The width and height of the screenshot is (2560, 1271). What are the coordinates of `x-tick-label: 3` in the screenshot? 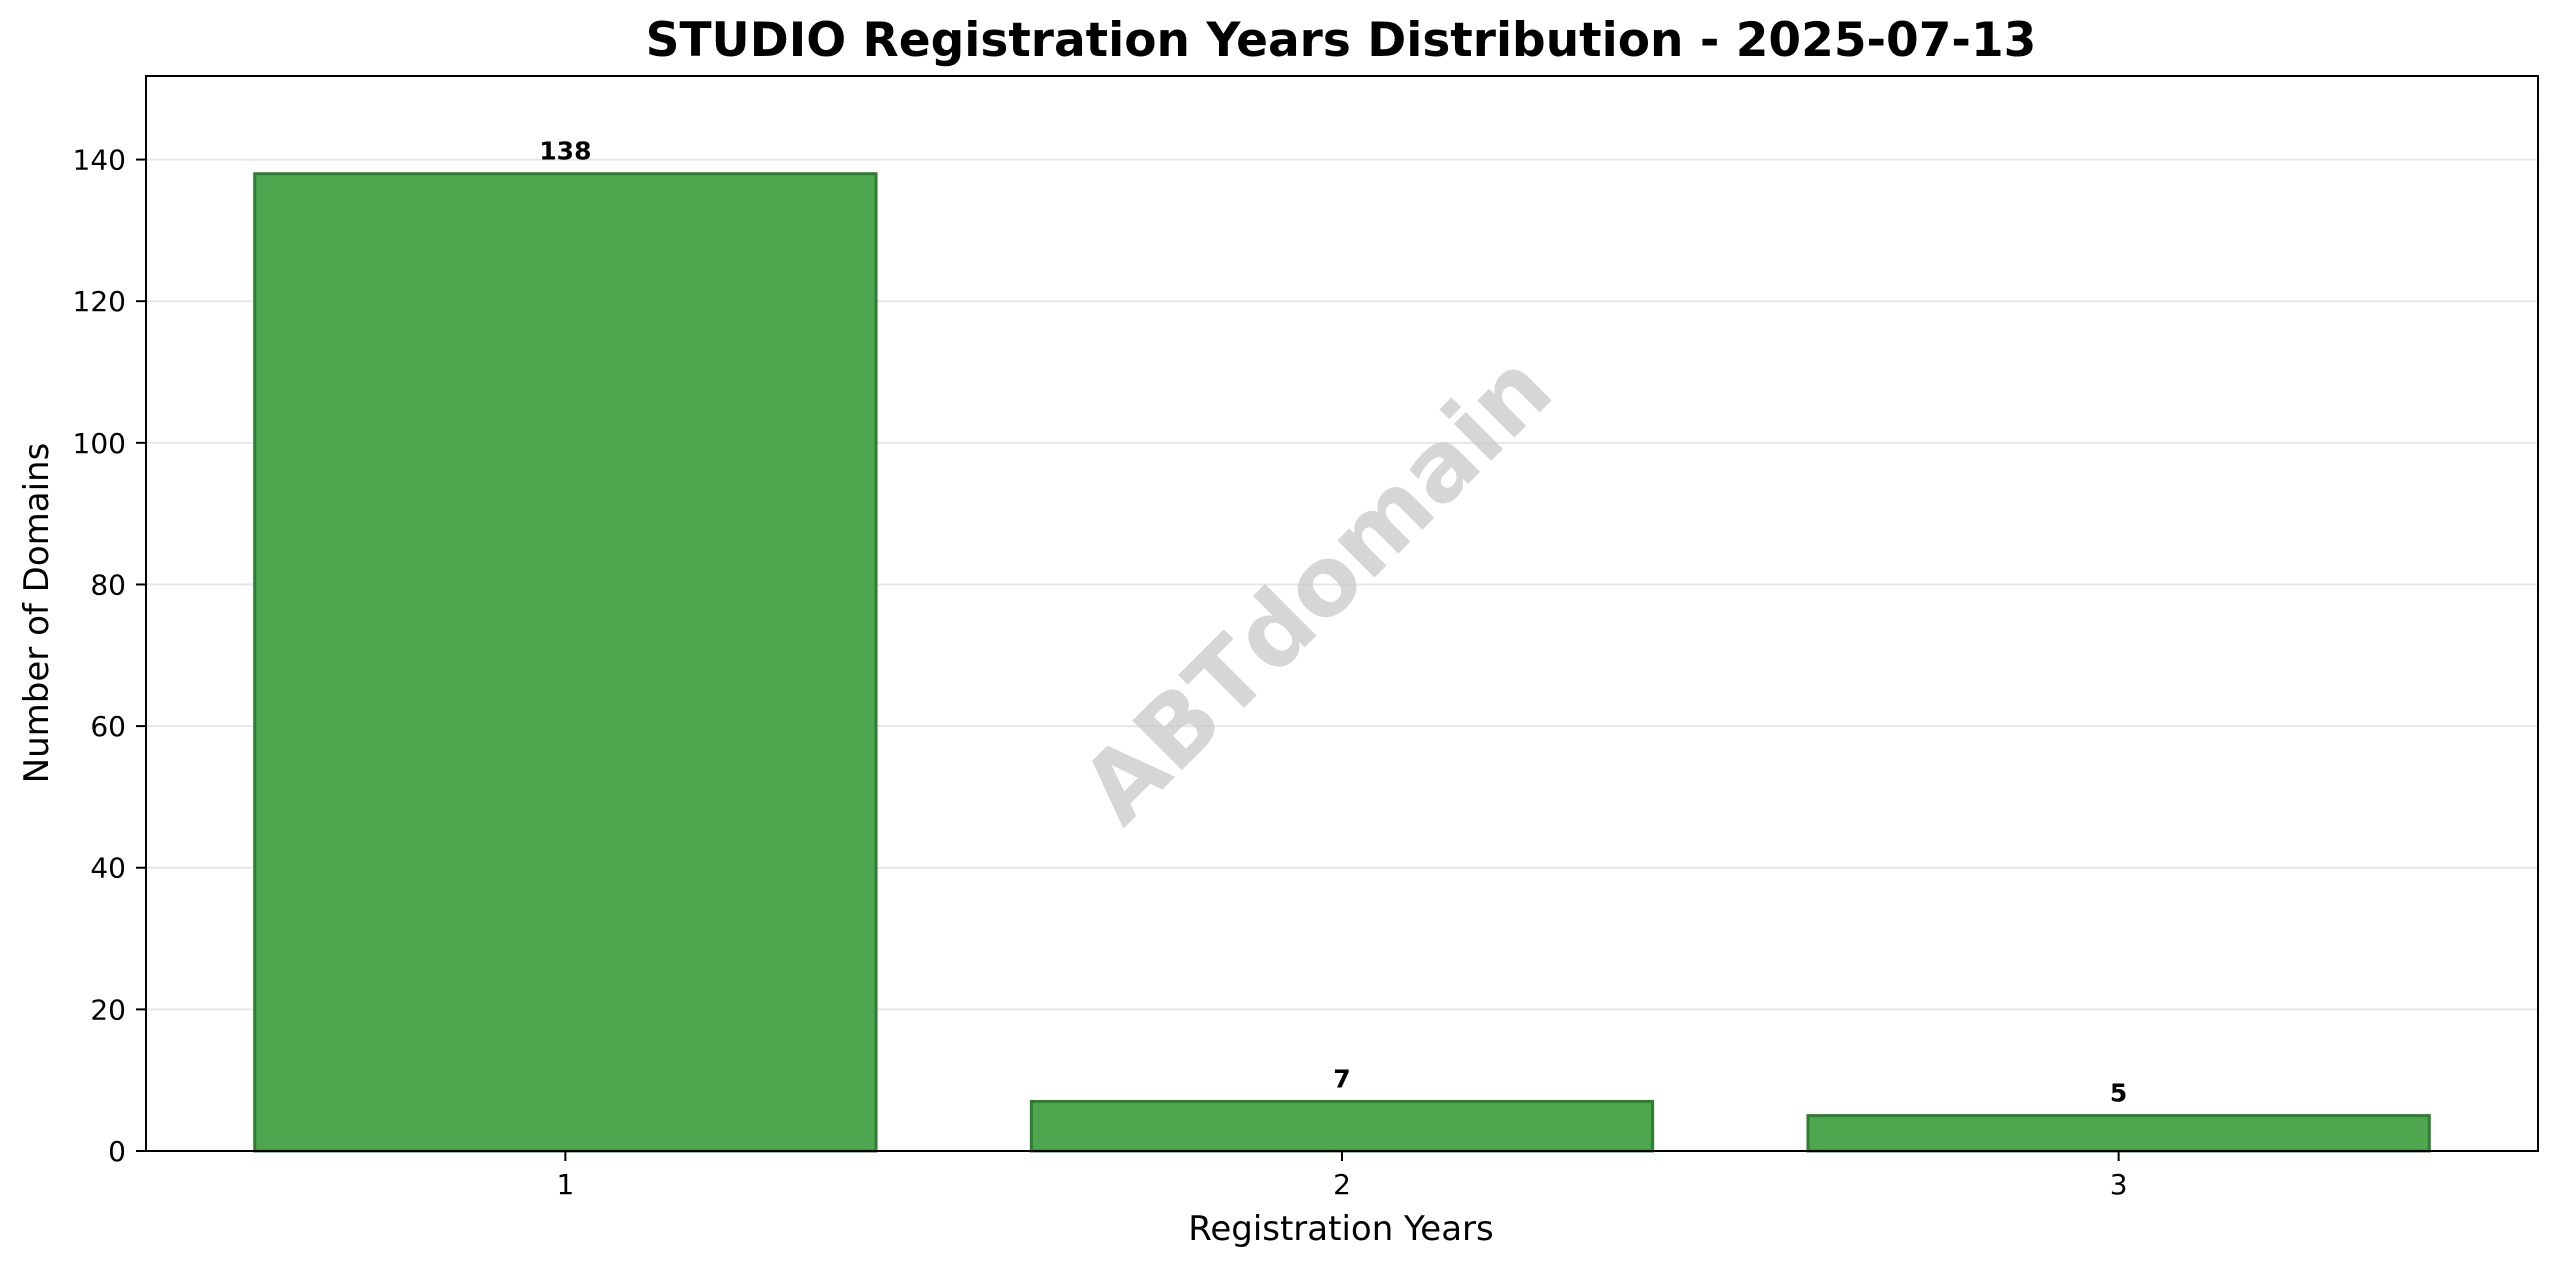 It's located at (2119, 1184).